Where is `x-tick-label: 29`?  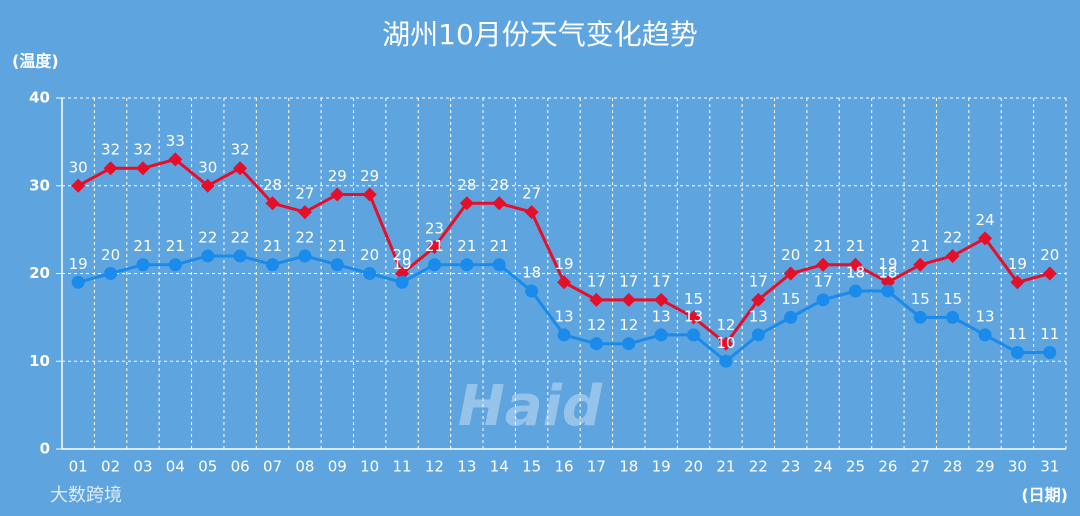 x-tick-label: 29 is located at coordinates (984, 467).